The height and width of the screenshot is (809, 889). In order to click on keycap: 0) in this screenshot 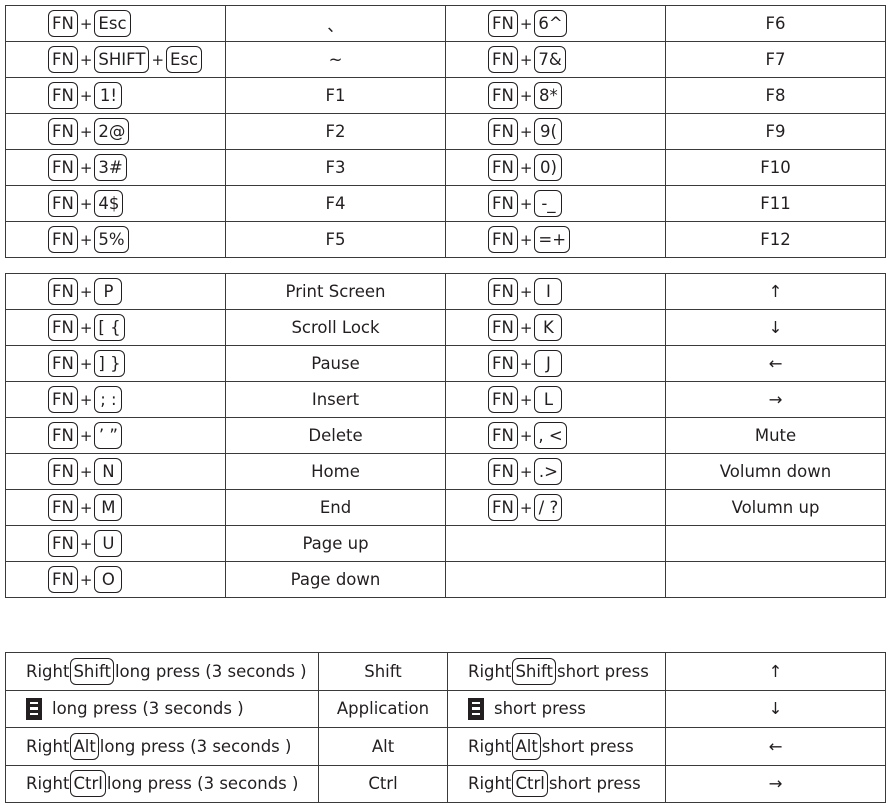, I will do `click(548, 167)`.